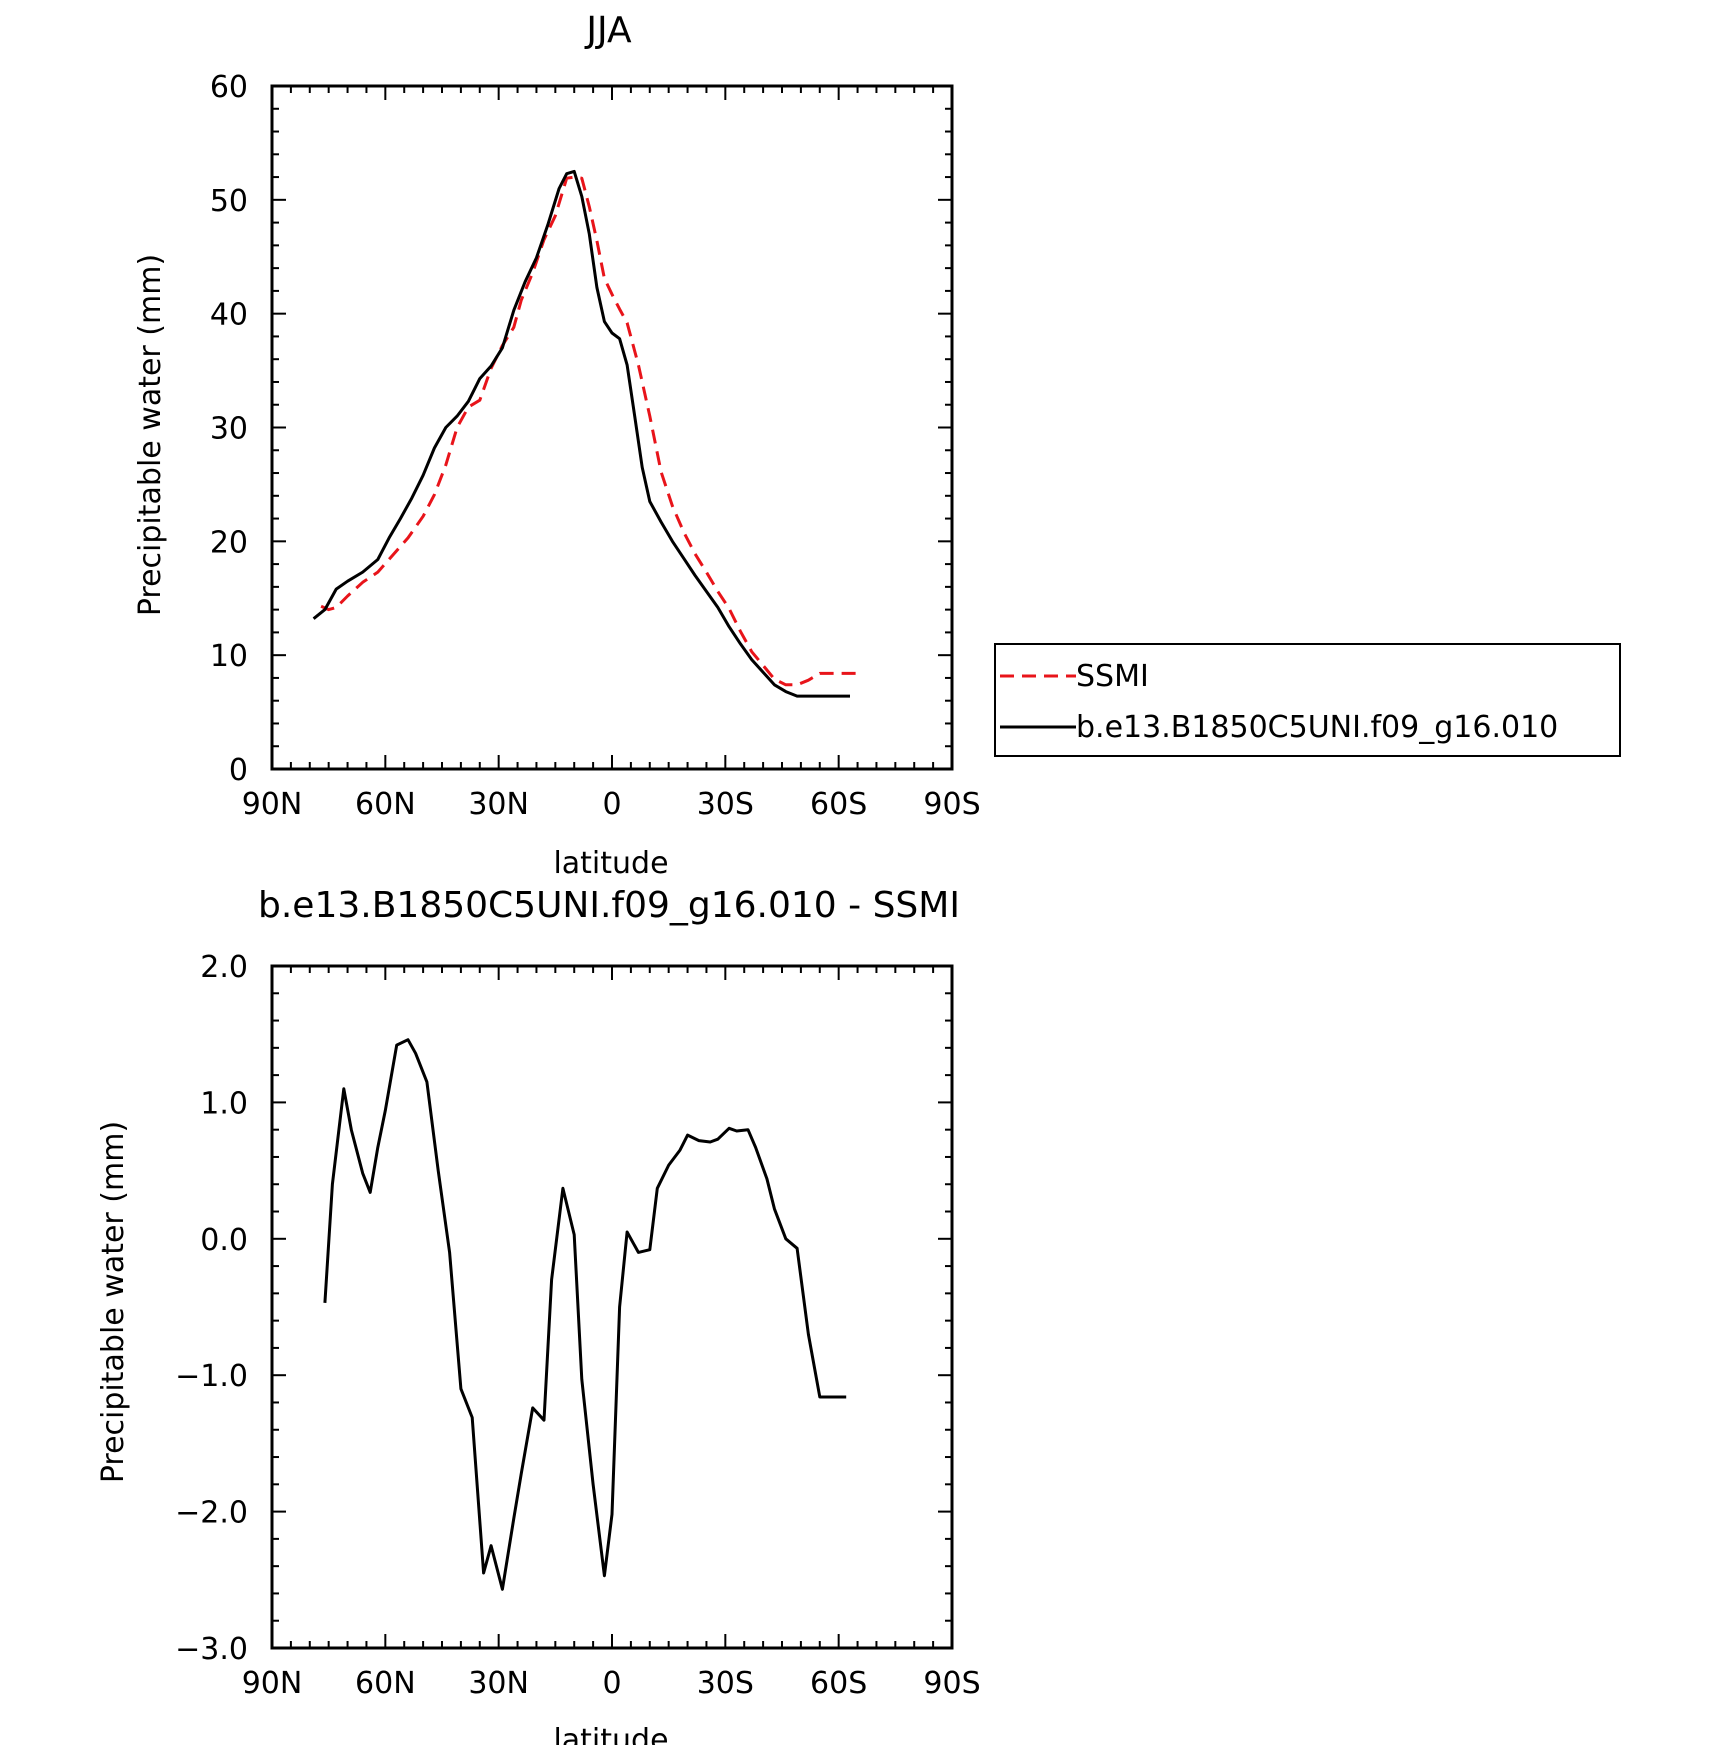 The image size is (1710, 1750). I want to click on top-panel-series-line-model, so click(581, 433).